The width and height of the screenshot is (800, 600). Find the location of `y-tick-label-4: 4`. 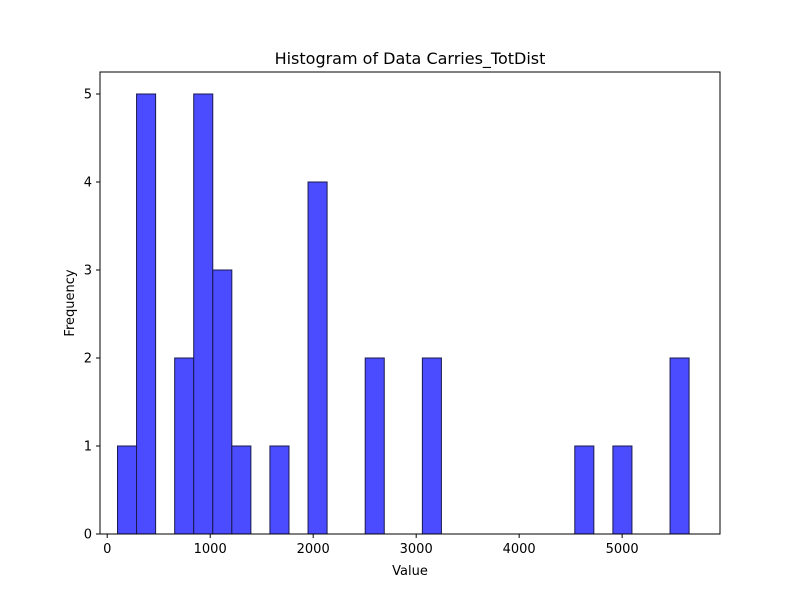

y-tick-label-4: 4 is located at coordinates (88, 183).